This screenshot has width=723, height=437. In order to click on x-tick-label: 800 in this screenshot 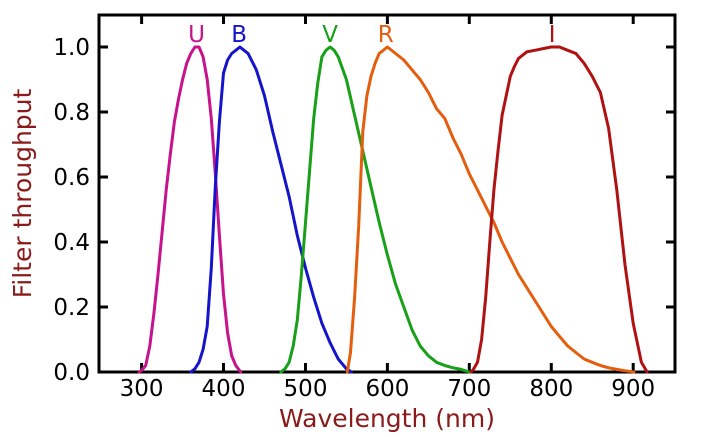, I will do `click(551, 389)`.